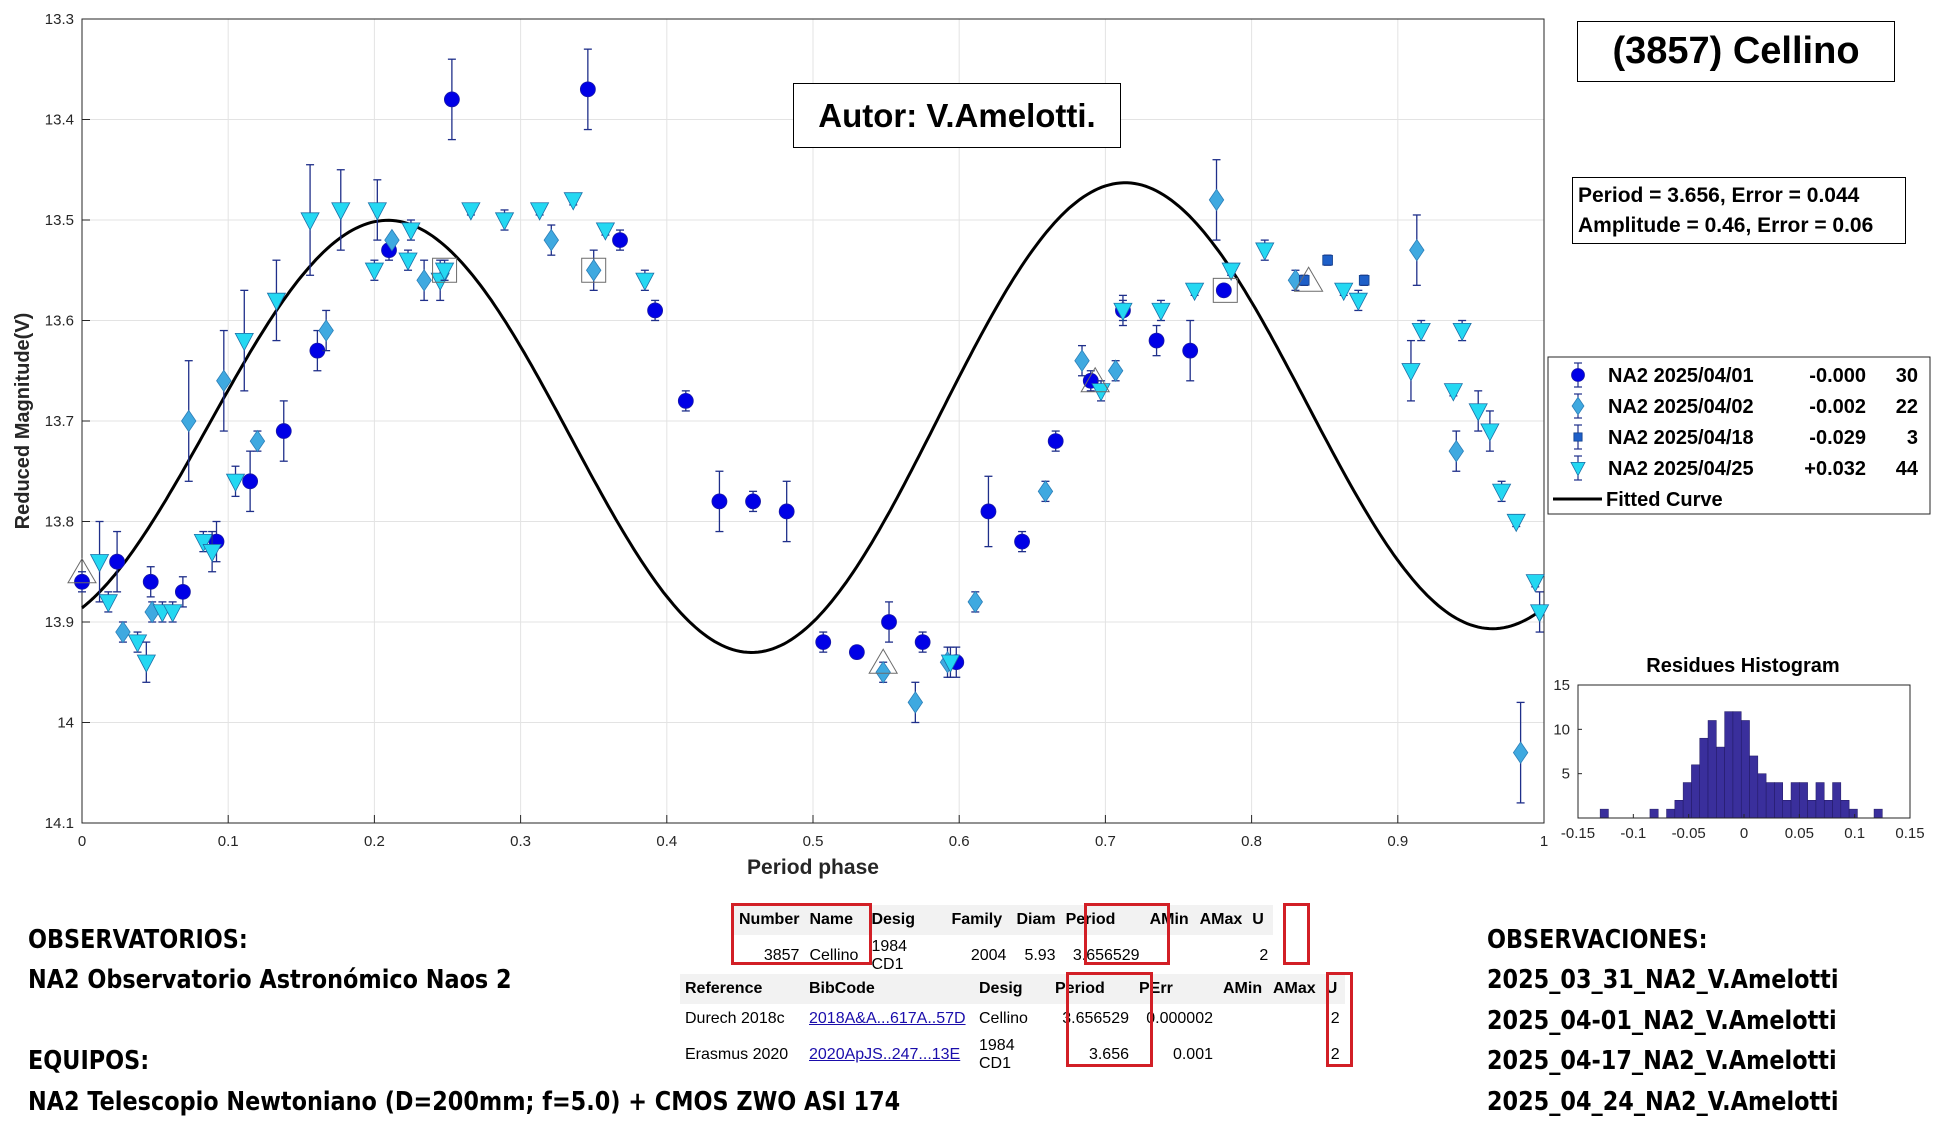 This screenshot has height=1135, width=1939. I want to click on hist-y-tick-label: 15, so click(1561, 685).